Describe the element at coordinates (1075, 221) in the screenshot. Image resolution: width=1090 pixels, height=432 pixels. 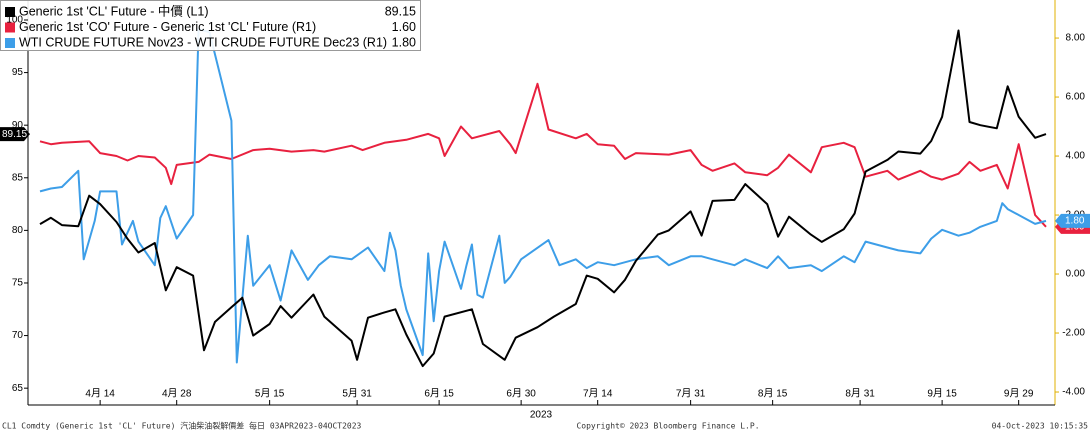
I see `value-tag-label: 1.80` at that location.